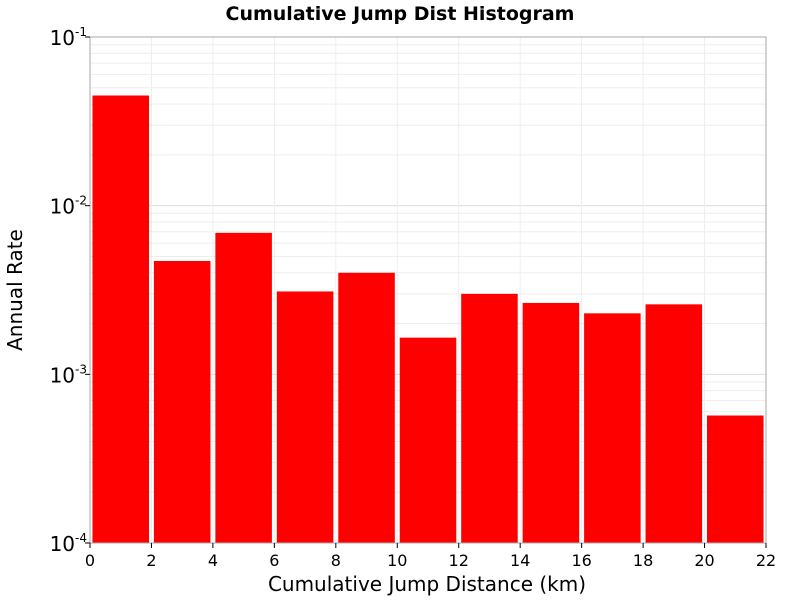  I want to click on y-tick-label: 10⁻², so click(68, 206).